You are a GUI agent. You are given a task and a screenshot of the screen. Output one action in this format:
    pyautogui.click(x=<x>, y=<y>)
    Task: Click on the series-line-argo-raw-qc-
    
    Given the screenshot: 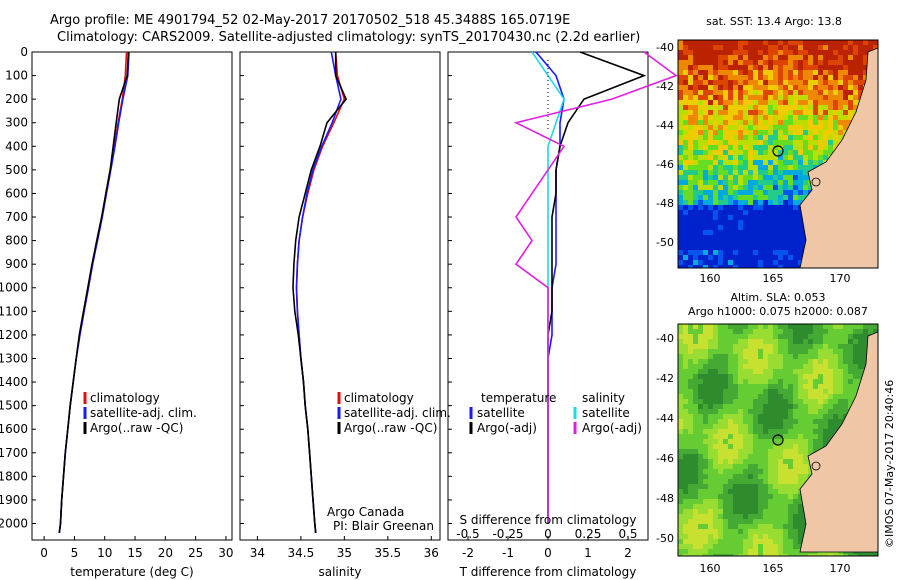 What is the action you would take?
    pyautogui.click(x=94, y=292)
    